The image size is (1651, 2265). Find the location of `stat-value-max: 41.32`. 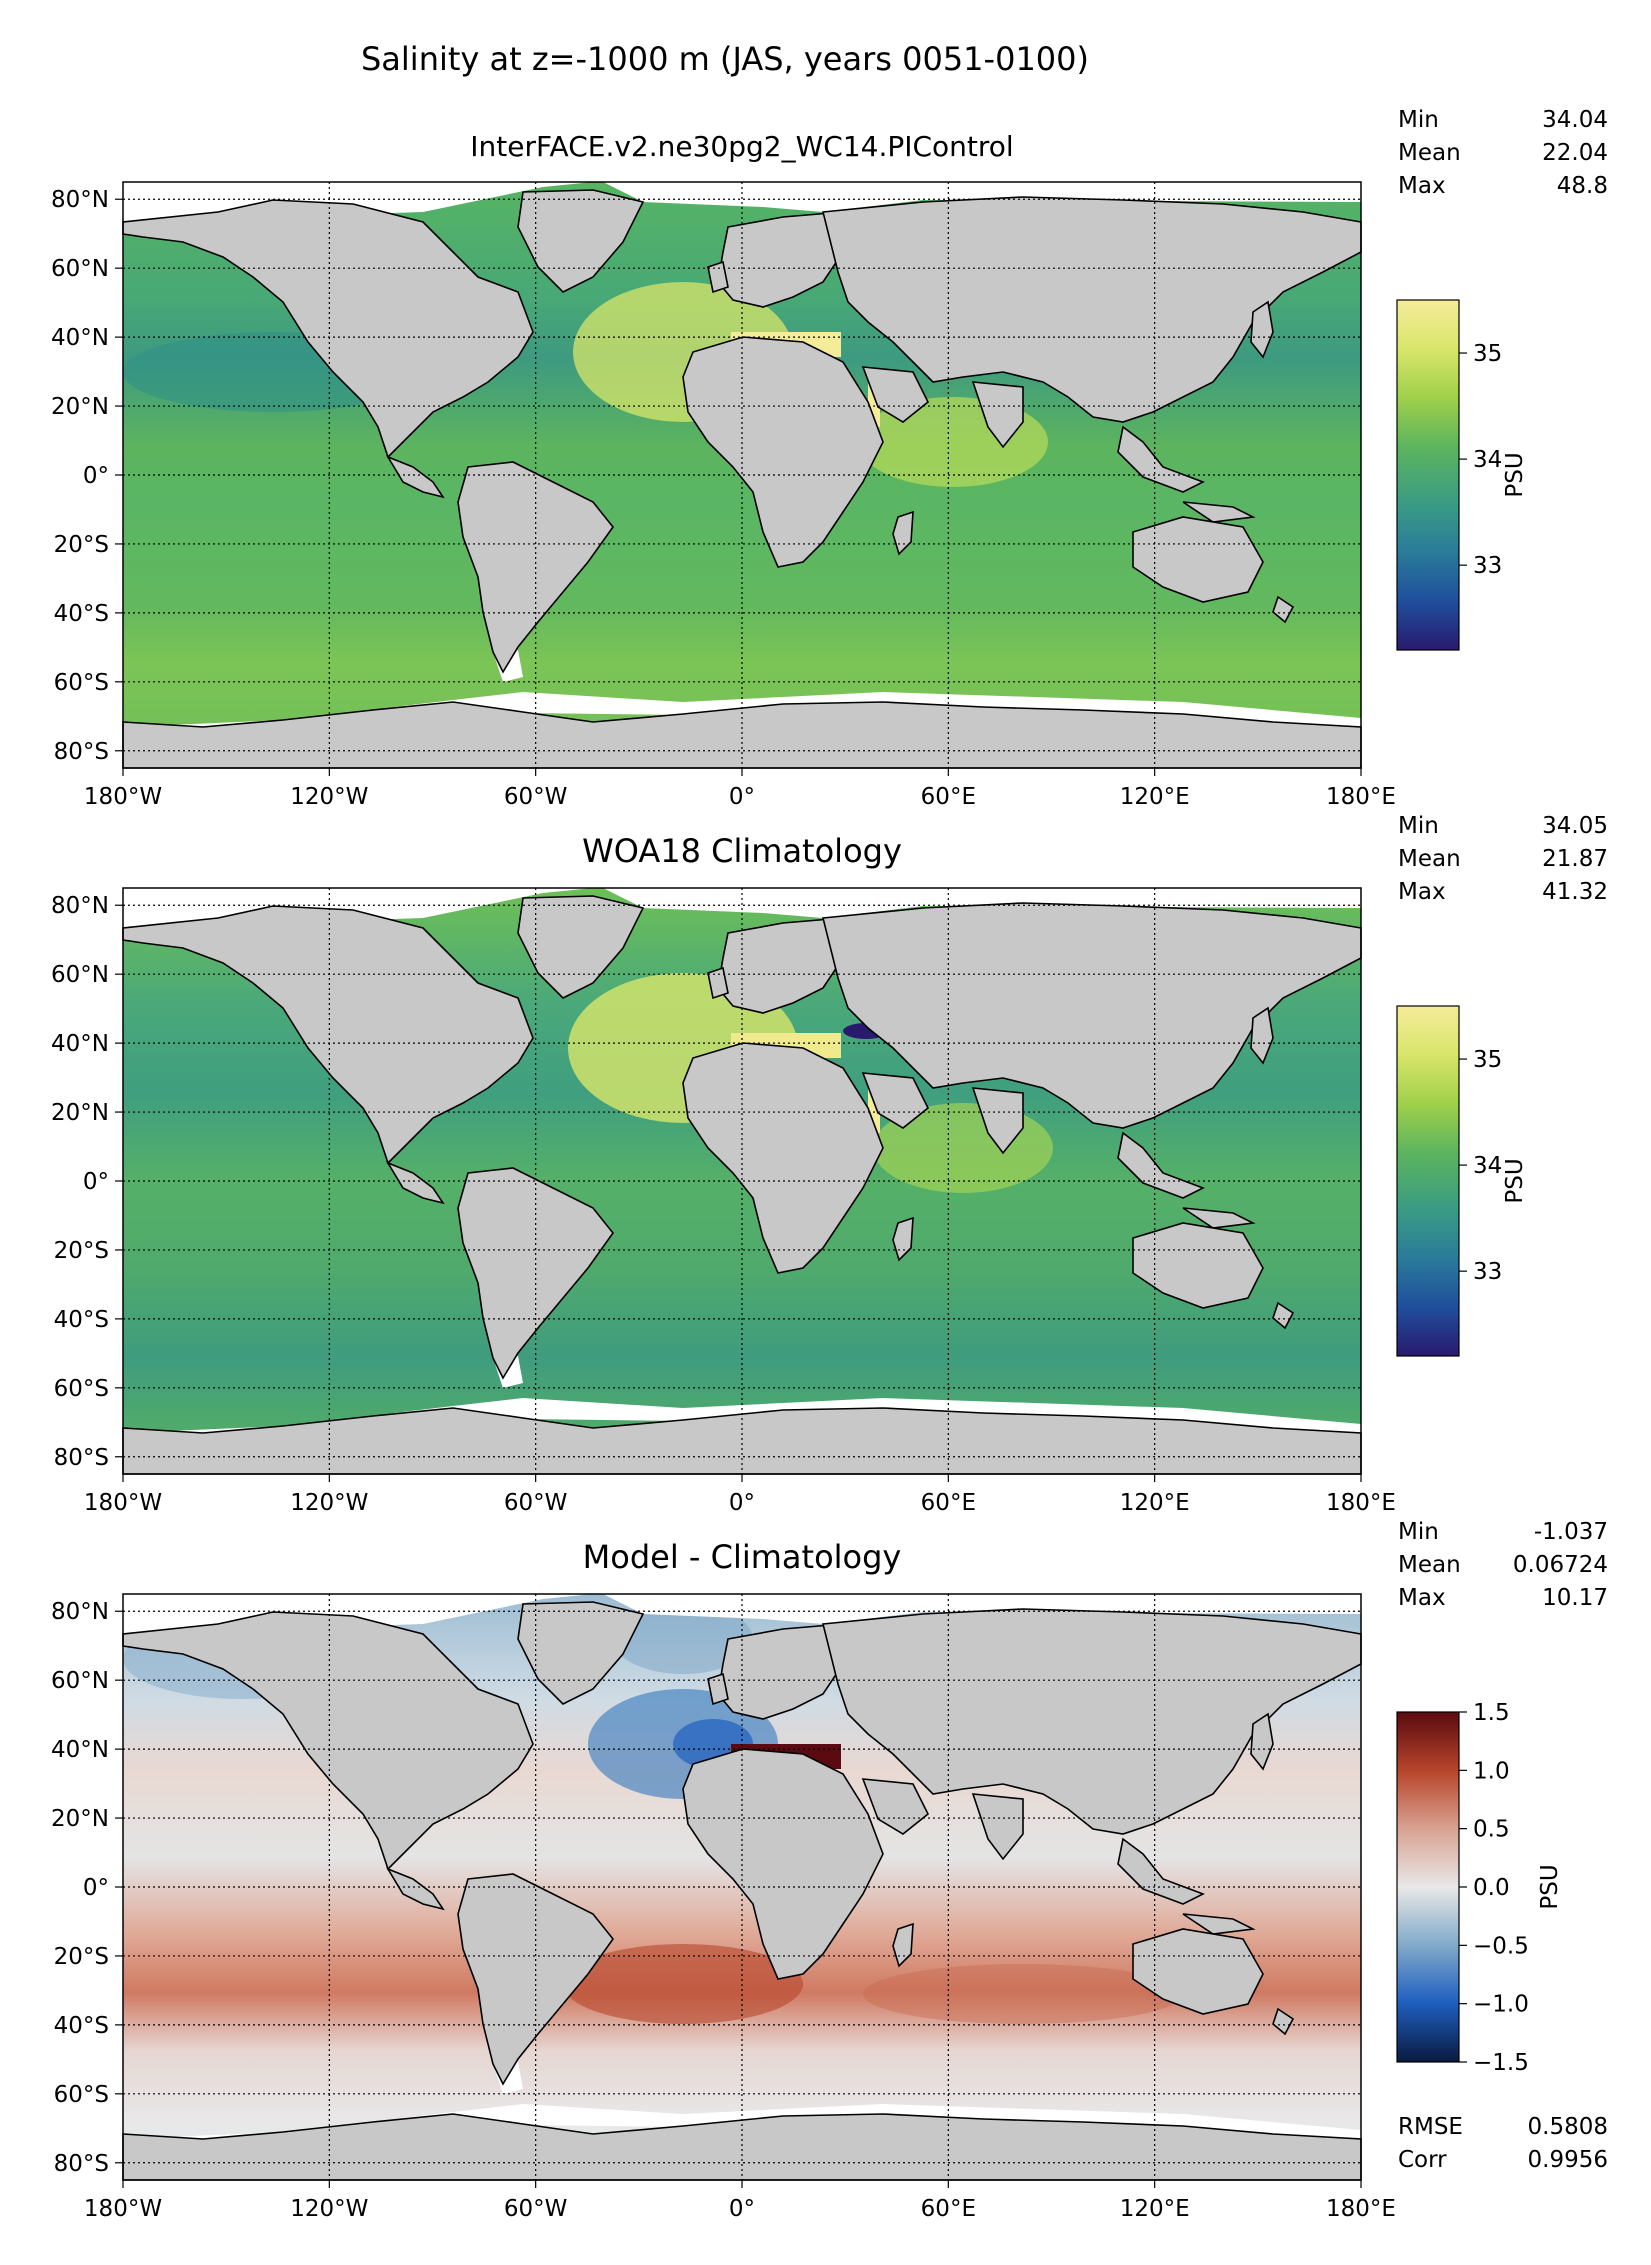

stat-value-max: 41.32 is located at coordinates (1575, 892).